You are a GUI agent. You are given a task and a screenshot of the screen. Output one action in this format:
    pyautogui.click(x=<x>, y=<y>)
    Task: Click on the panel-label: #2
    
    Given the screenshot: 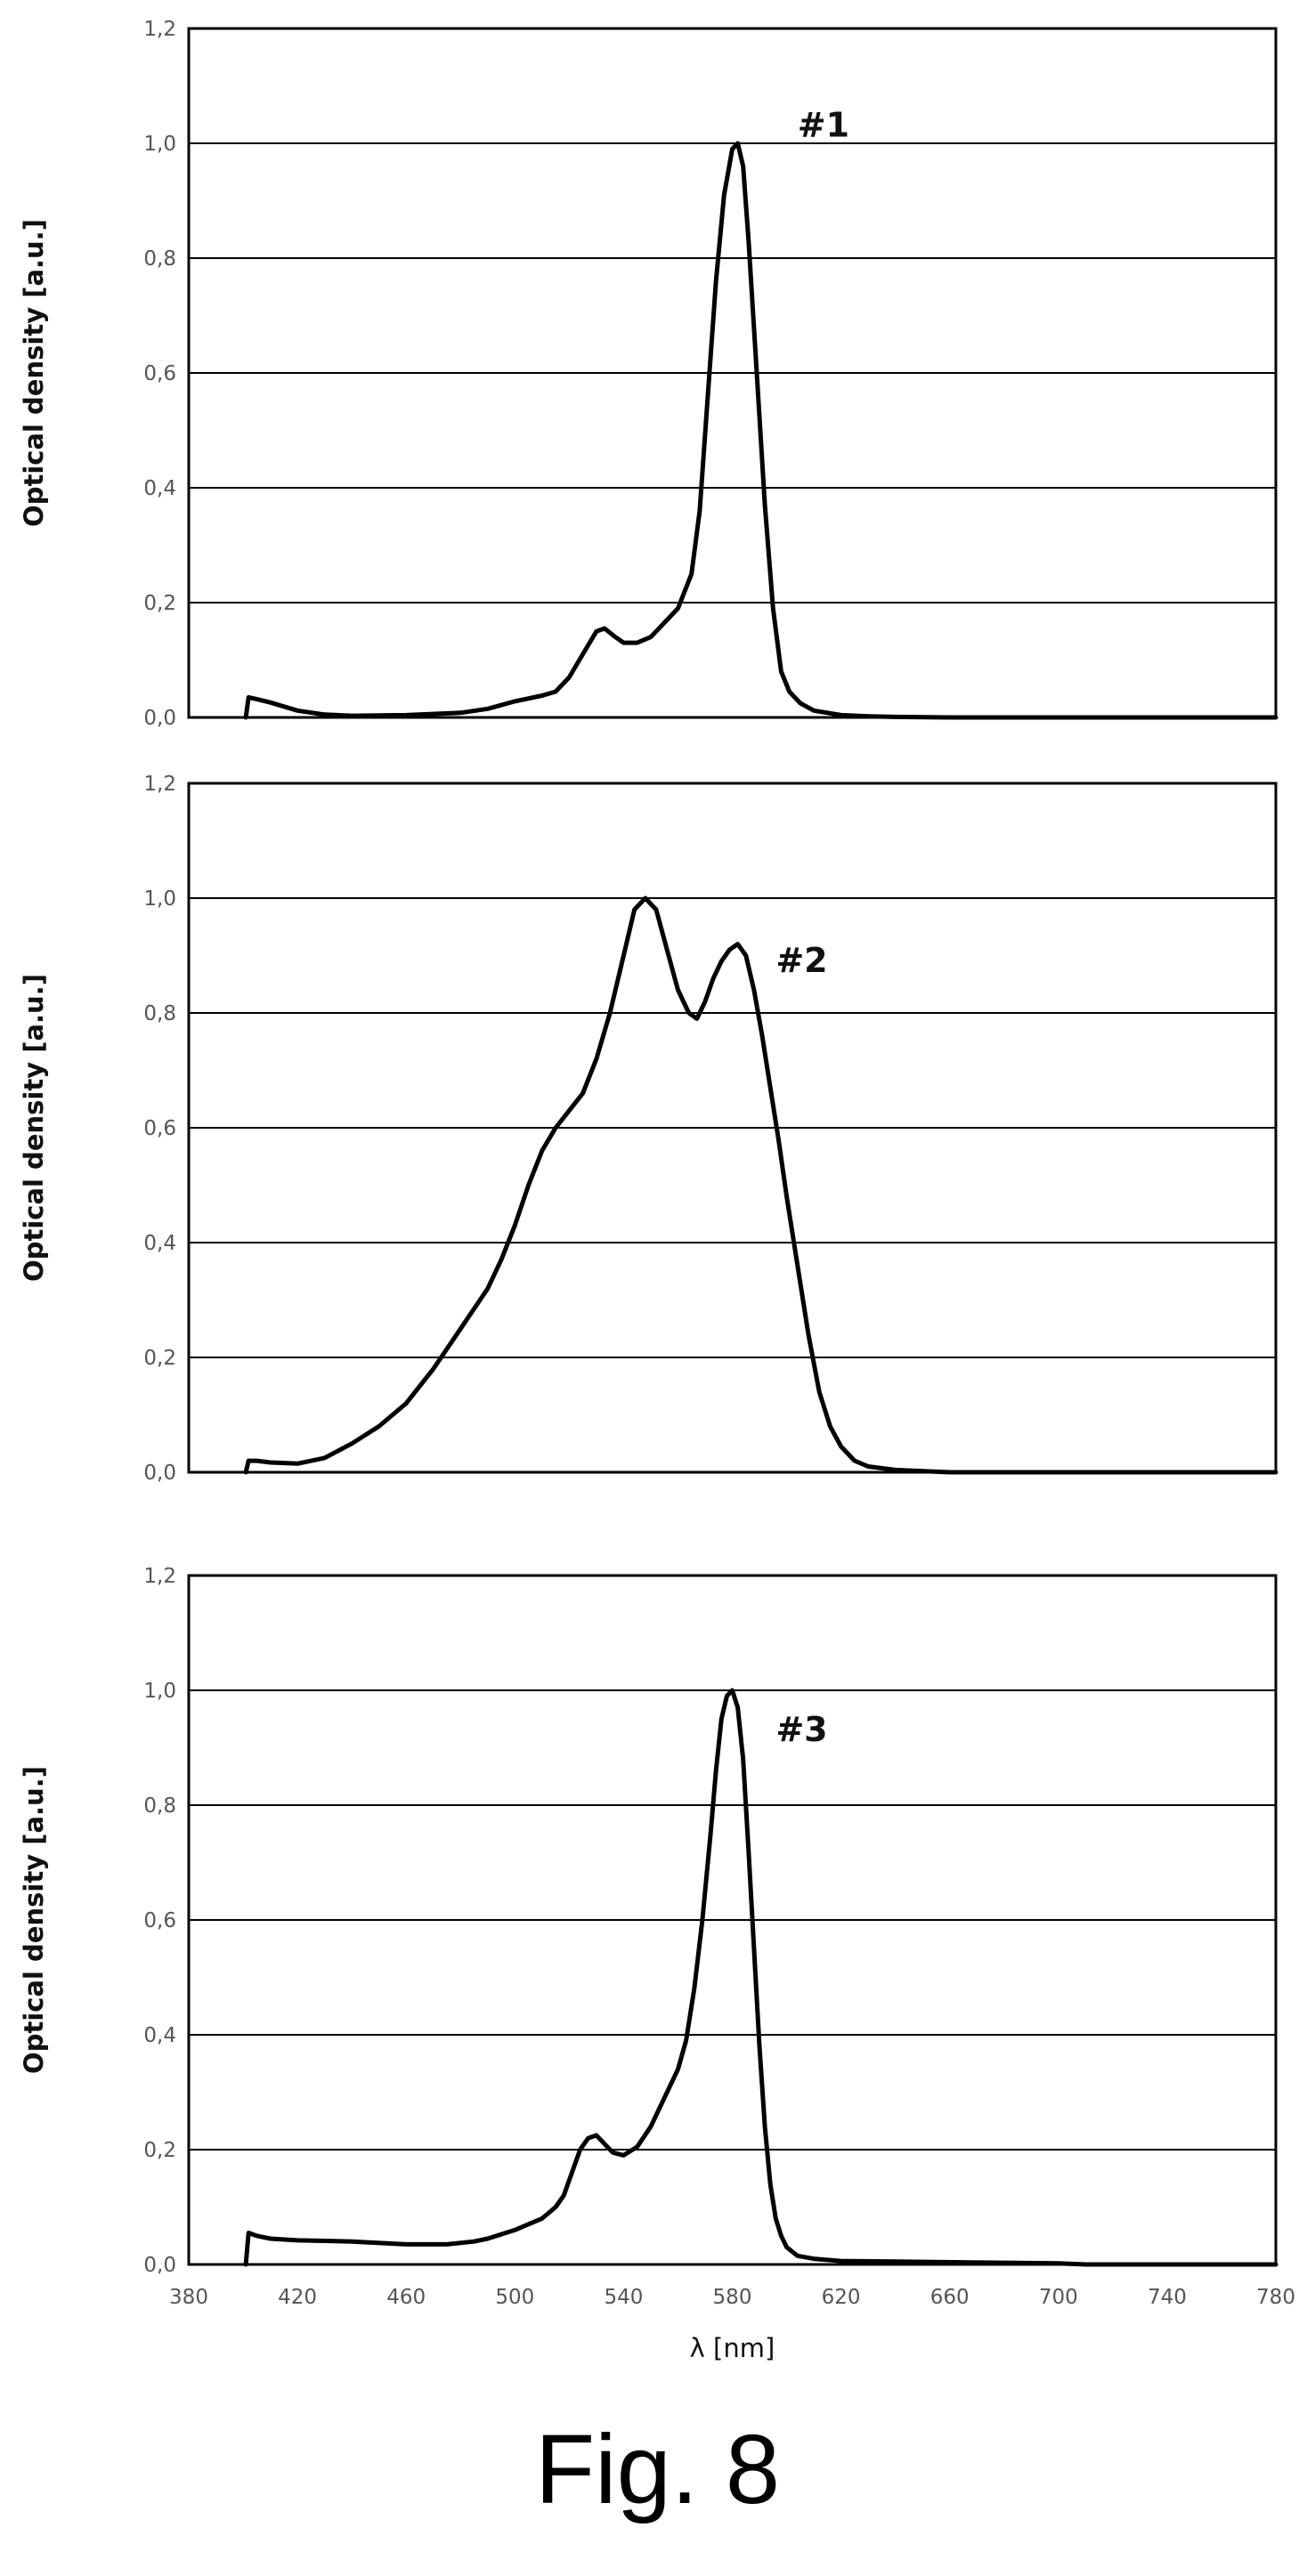 What is the action you would take?
    pyautogui.click(x=801, y=960)
    